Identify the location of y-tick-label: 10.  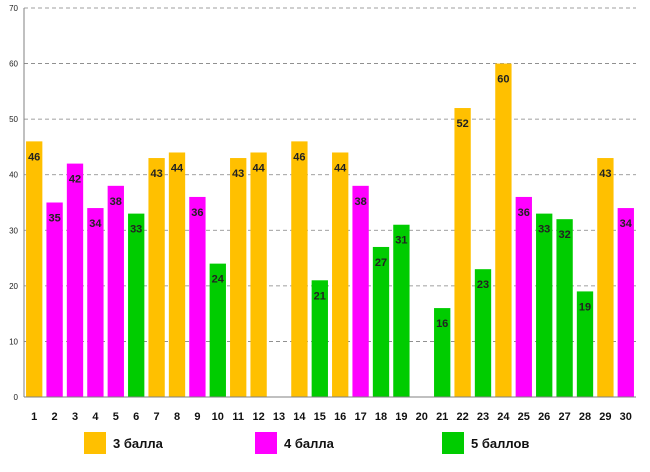
(13, 341).